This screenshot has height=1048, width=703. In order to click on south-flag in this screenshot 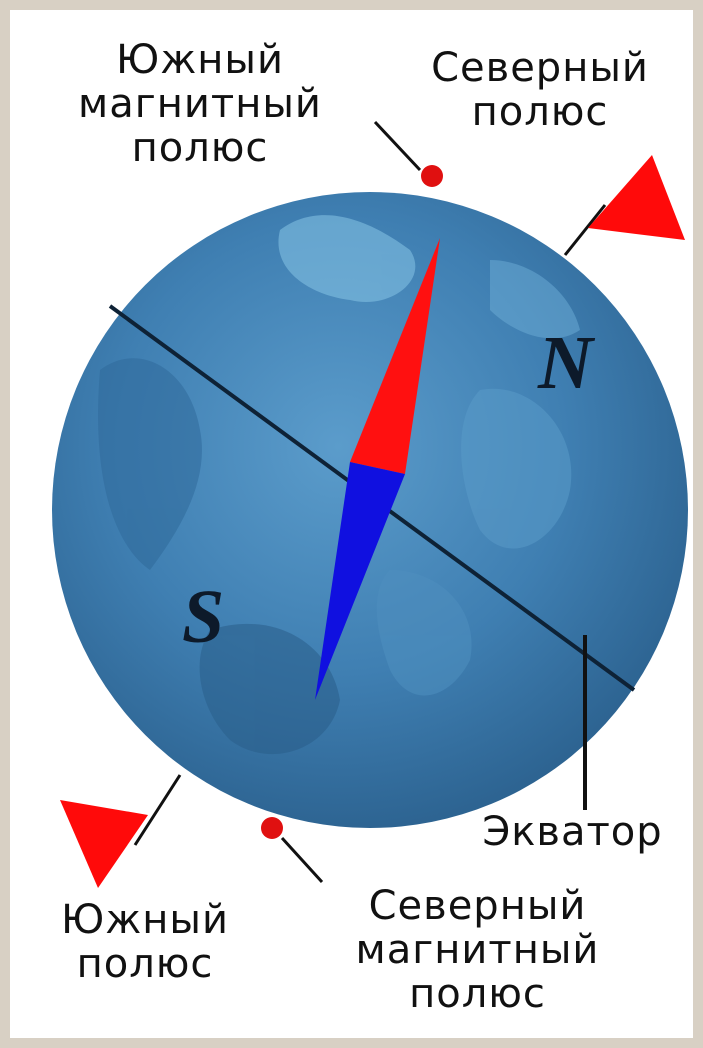, I will do `click(104, 844)`.